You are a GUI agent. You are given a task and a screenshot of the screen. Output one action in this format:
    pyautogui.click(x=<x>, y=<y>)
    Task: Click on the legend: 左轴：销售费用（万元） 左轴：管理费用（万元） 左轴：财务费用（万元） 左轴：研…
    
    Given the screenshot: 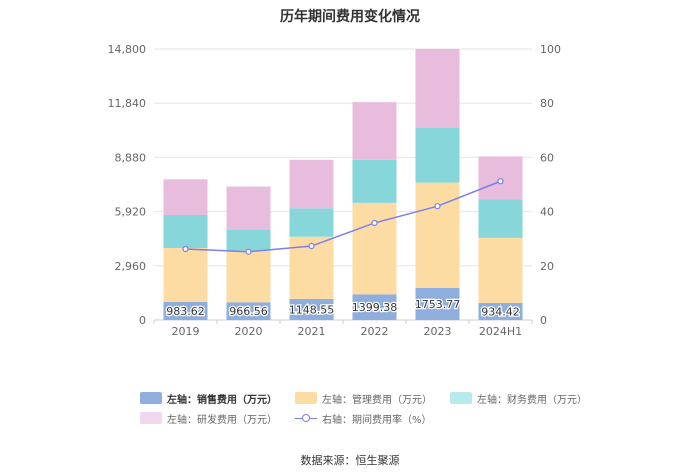 What is the action you would take?
    pyautogui.click(x=370, y=408)
    